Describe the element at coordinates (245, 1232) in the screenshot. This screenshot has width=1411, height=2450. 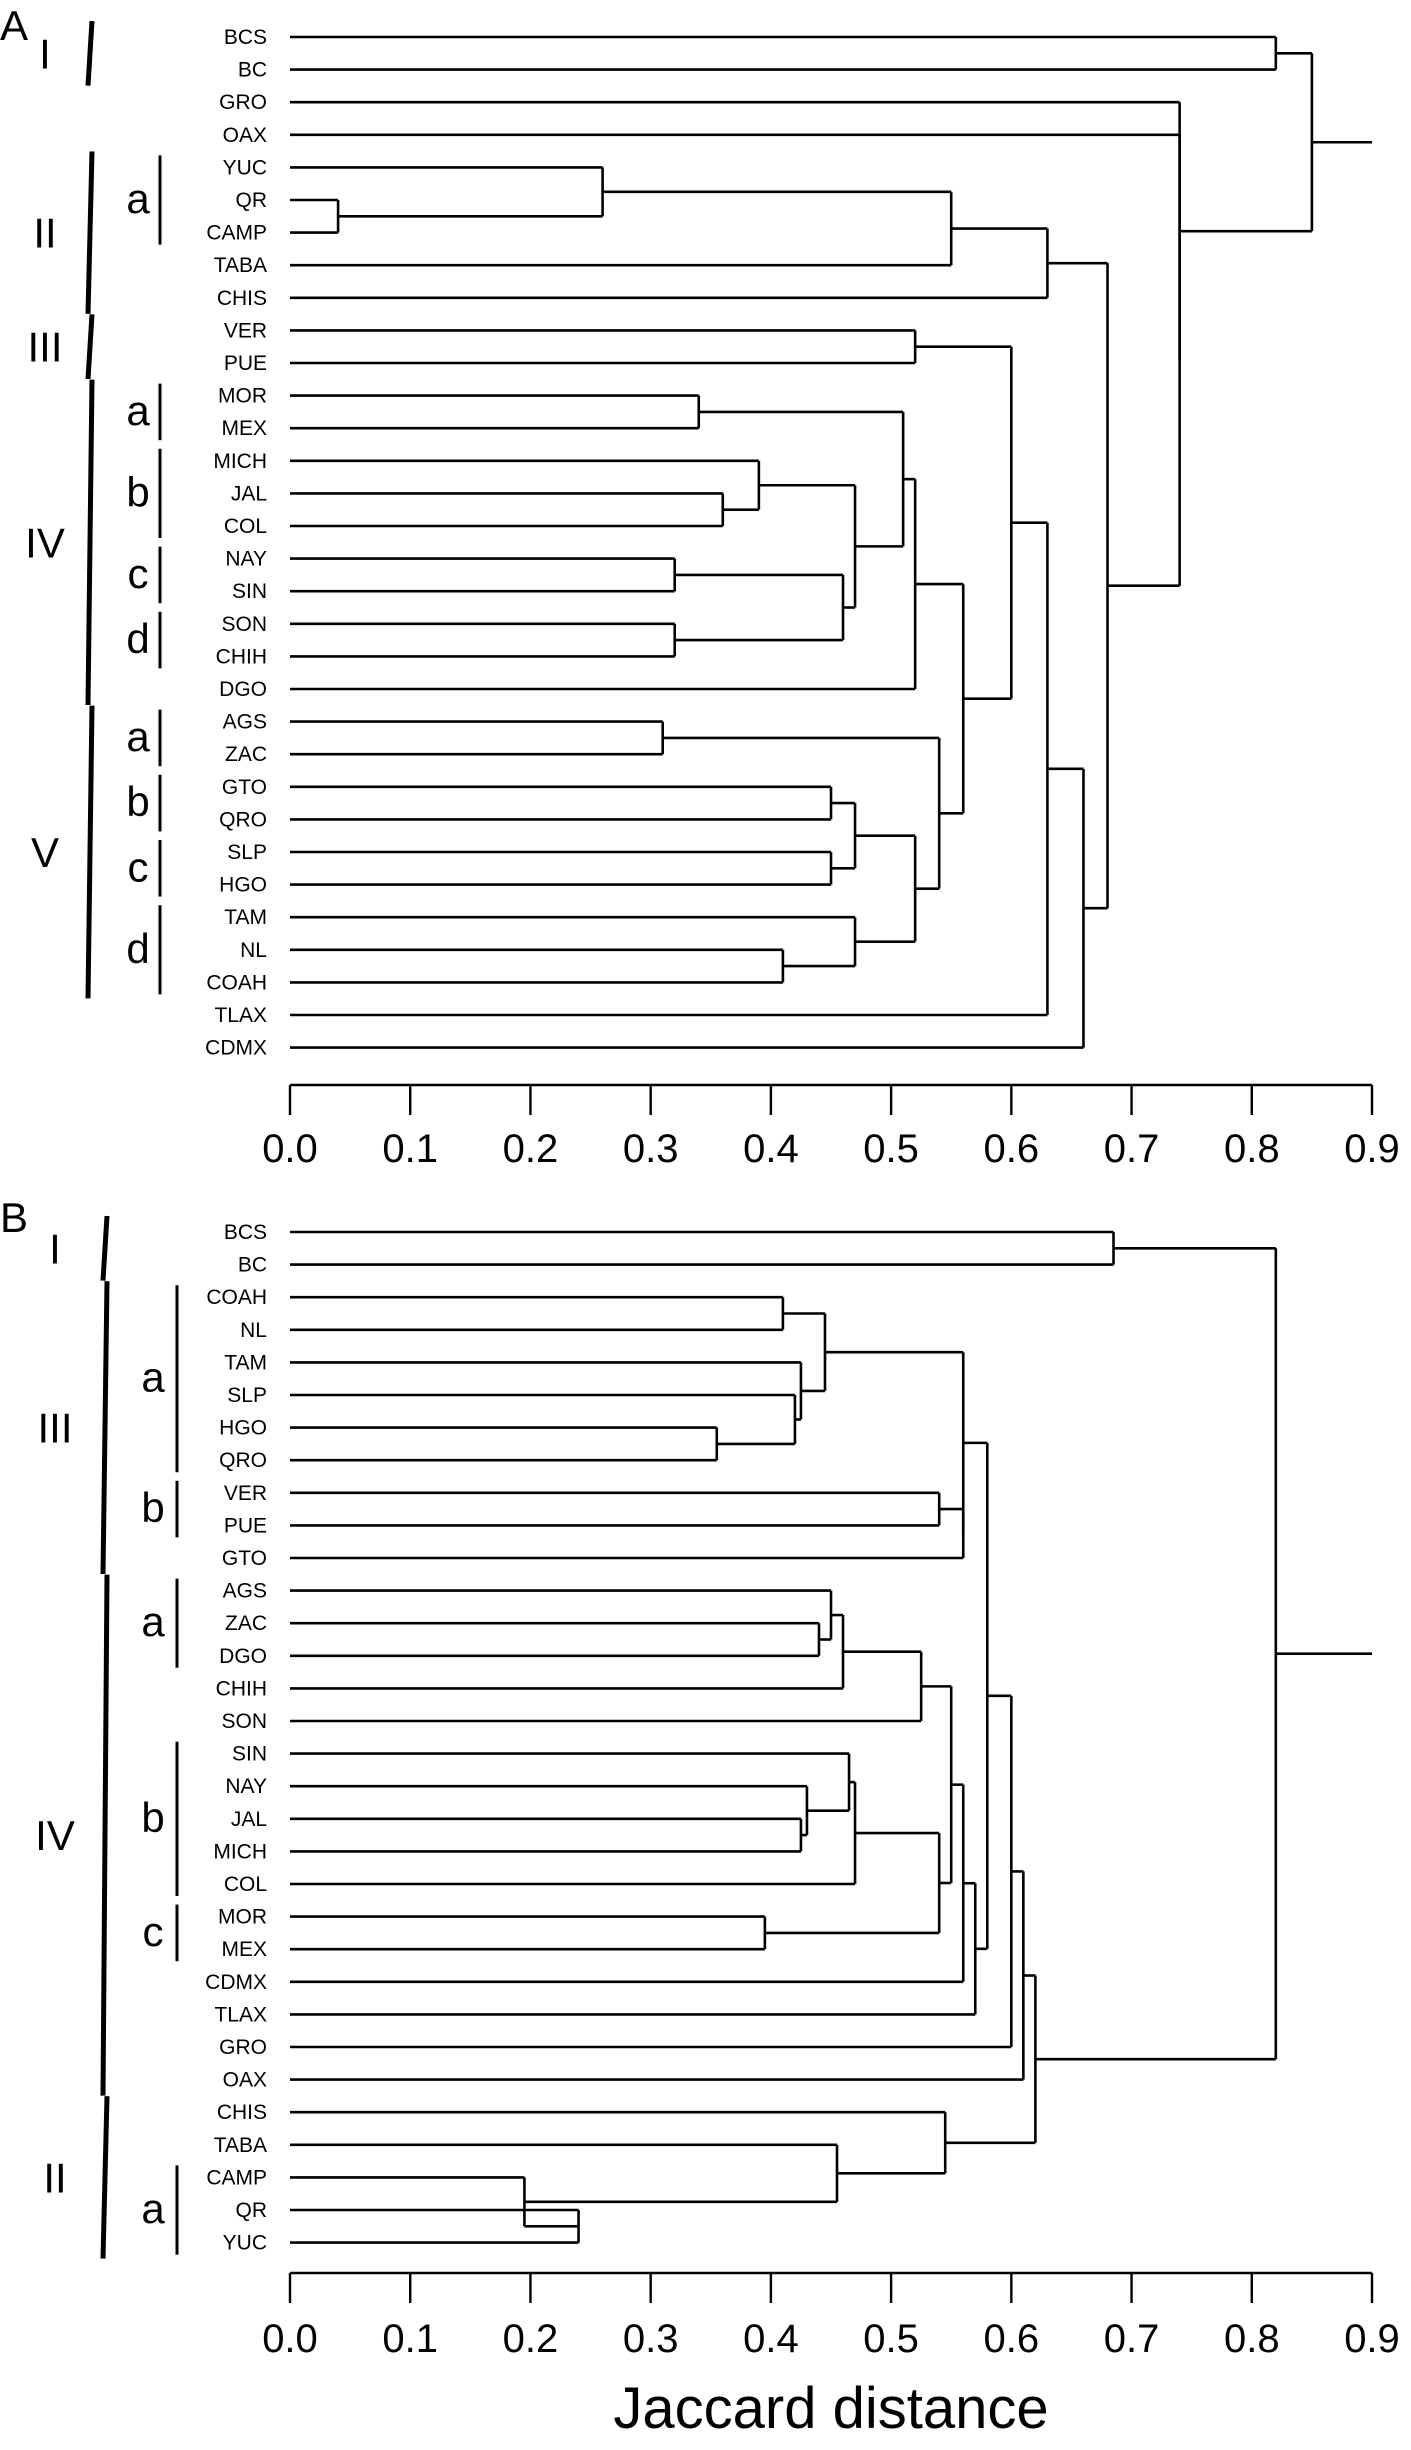
I see `leaf-label: BCS` at that location.